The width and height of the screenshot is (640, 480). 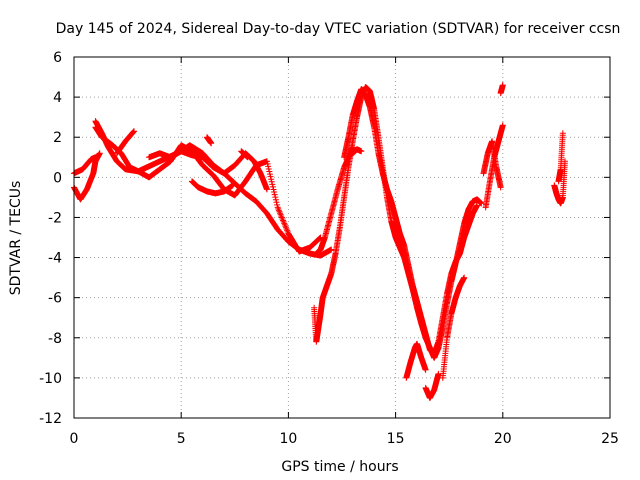 What do you see at coordinates (16, 238) in the screenshot?
I see `y-axis-label: SDTVAR / TECUs` at bounding box center [16, 238].